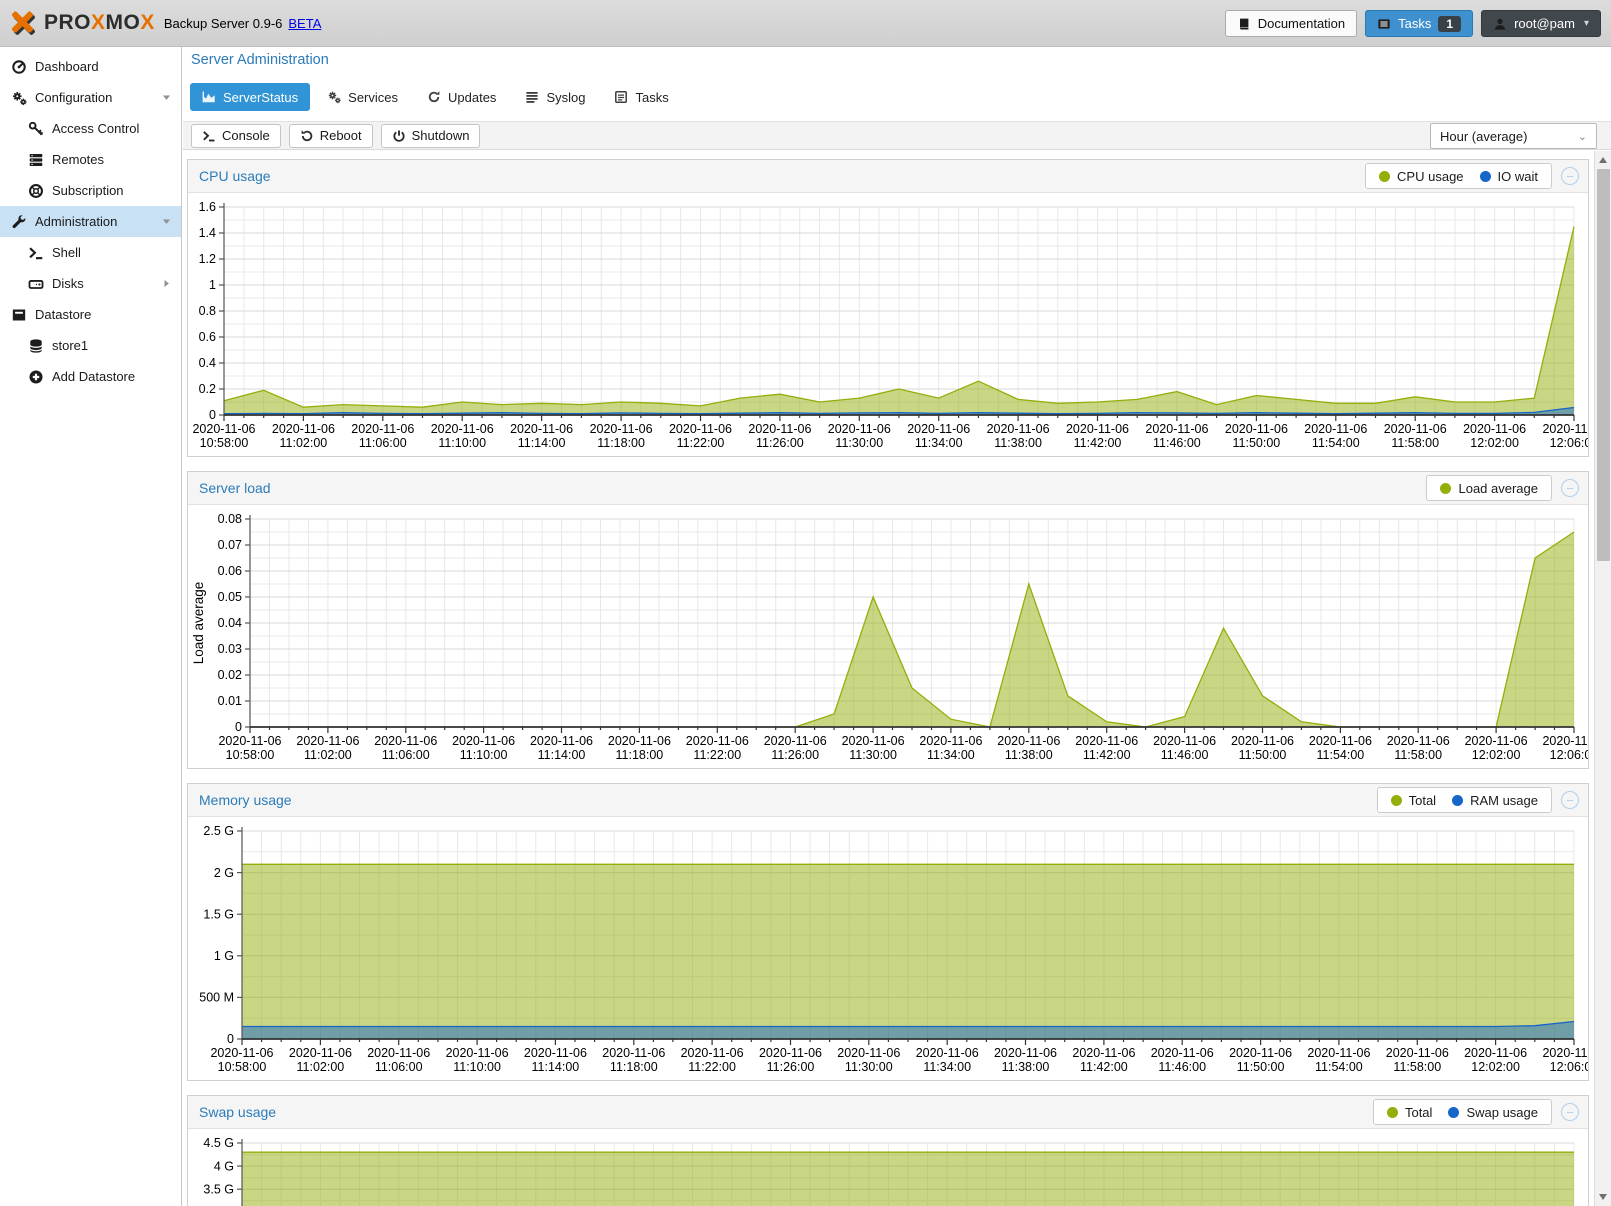  Describe the element at coordinates (321, 1067) in the screenshot. I see `svg-text: 11:02:00` at that location.